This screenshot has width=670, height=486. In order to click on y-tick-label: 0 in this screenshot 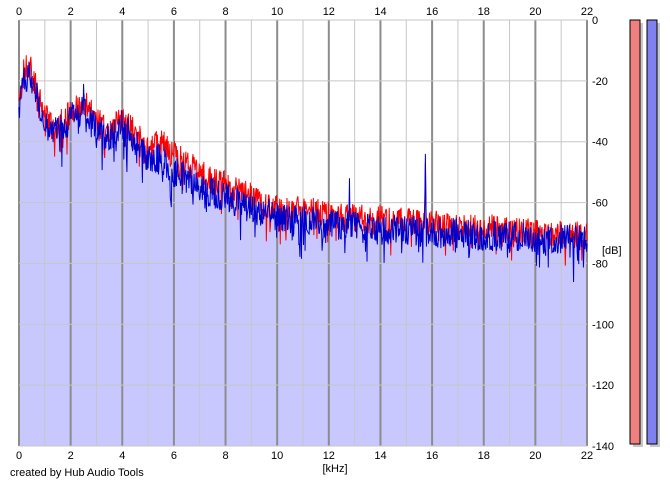, I will do `click(595, 21)`.